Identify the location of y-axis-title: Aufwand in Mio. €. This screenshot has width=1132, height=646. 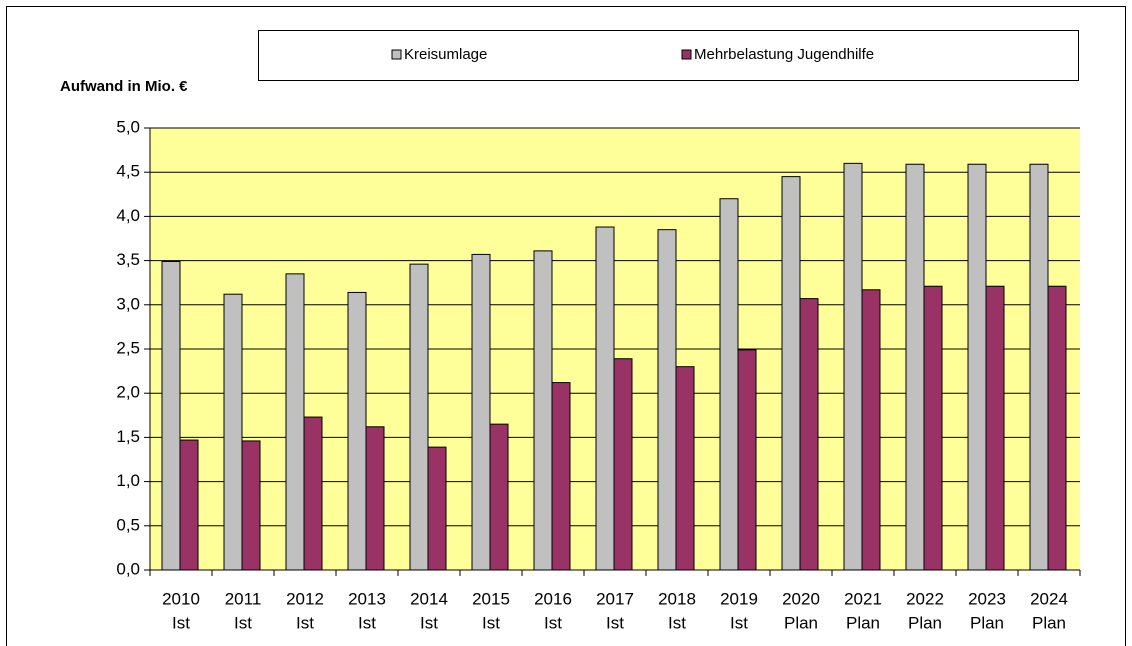
(124, 86).